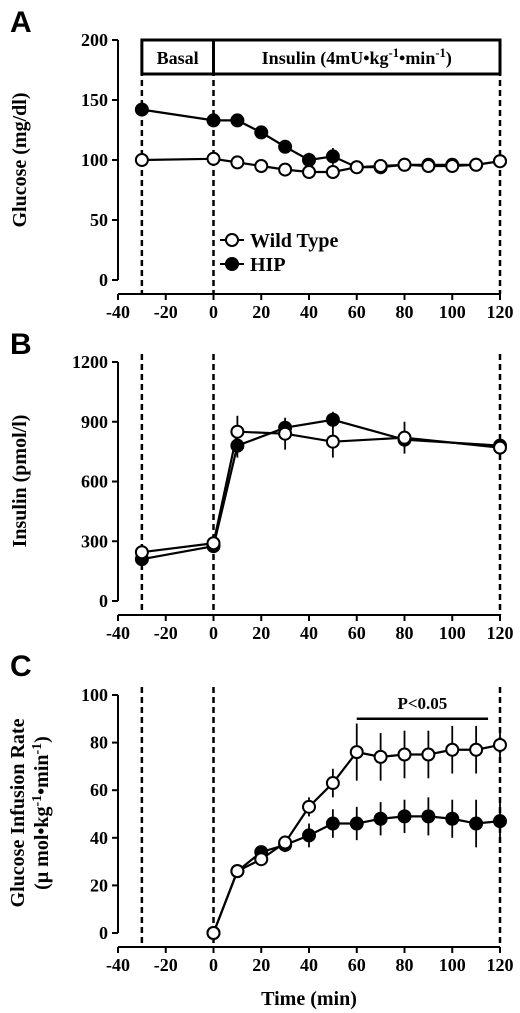 This screenshot has width=520, height=1013. Describe the element at coordinates (294, 241) in the screenshot. I see `legend-label: Wild Type` at that location.